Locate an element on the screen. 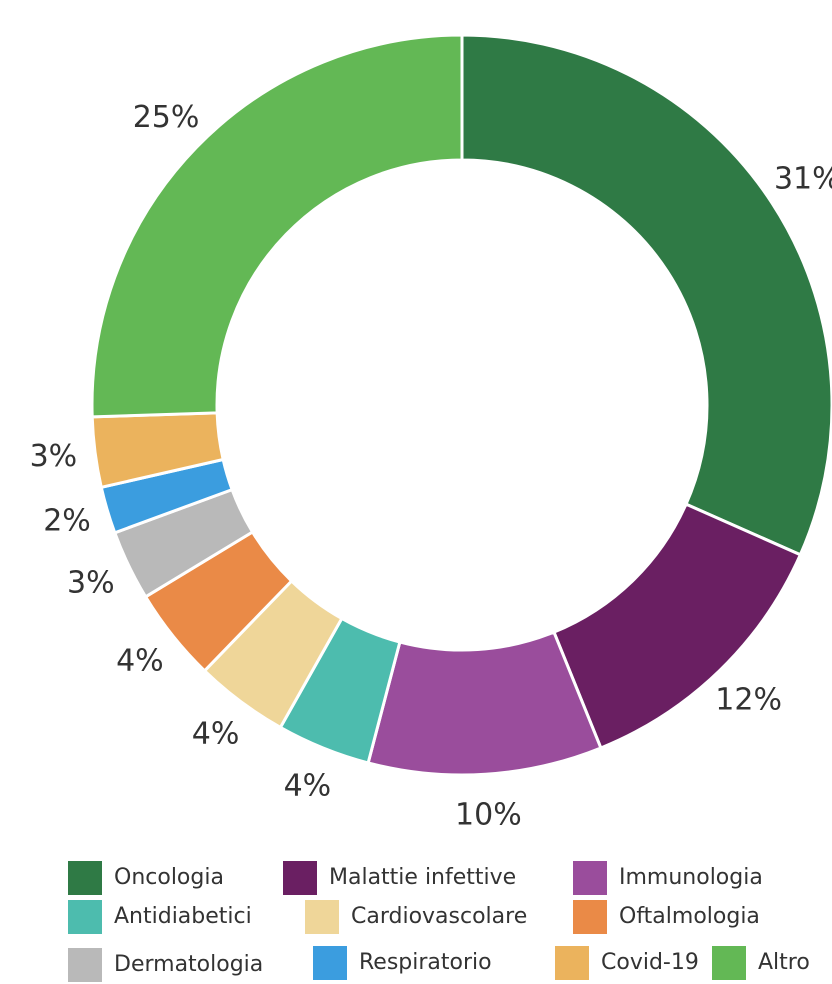 This screenshot has height=984, width=832. legend-label: Oncologia is located at coordinates (169, 877).